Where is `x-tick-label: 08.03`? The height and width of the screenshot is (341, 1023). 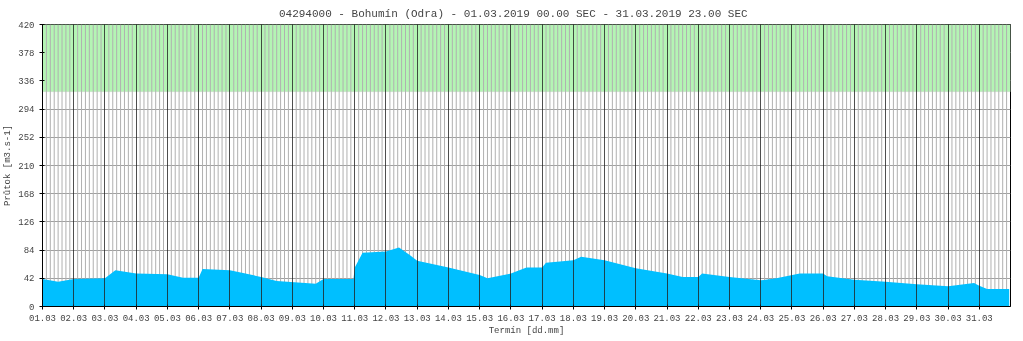
x-tick-label: 08.03 is located at coordinates (261, 318).